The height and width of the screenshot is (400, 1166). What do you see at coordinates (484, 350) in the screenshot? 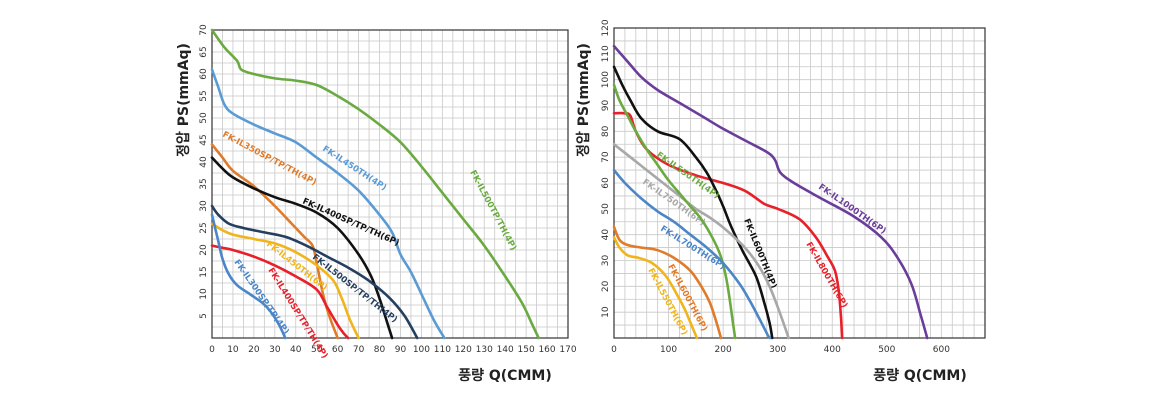
I see `x-tick-label: 130` at bounding box center [484, 350].